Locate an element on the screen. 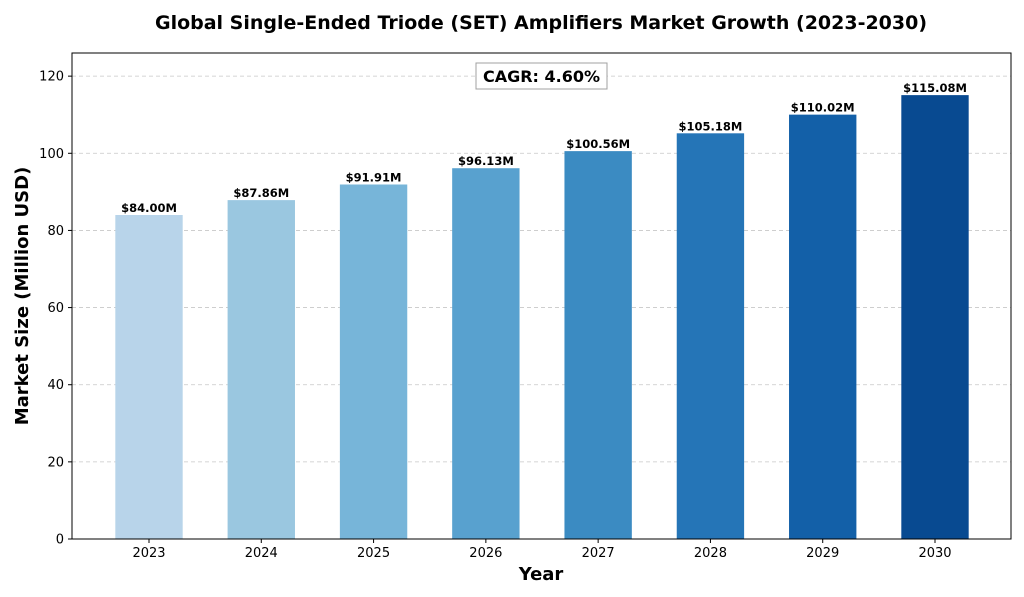 The width and height of the screenshot is (1024, 597). x-tick-label: 2023 is located at coordinates (148, 553).